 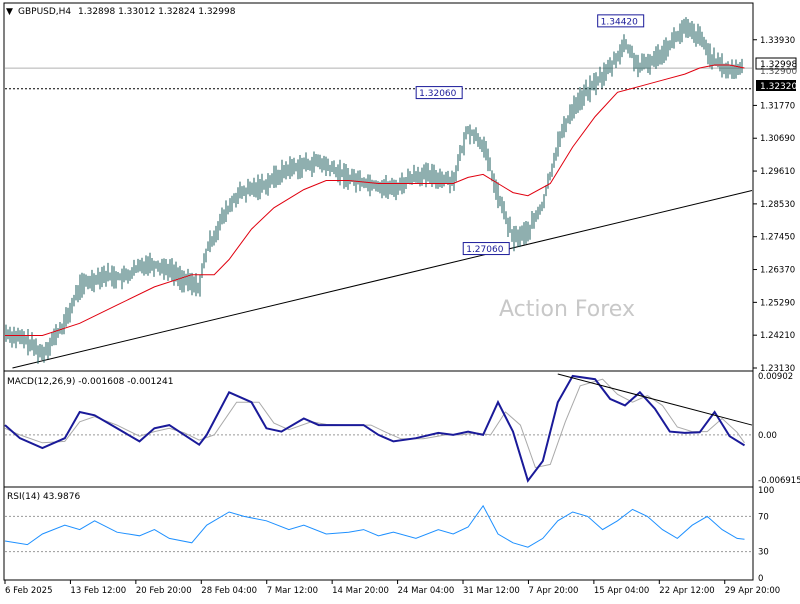 What do you see at coordinates (777, 172) in the screenshot?
I see `price-axis-label: 1.29610` at bounding box center [777, 172].